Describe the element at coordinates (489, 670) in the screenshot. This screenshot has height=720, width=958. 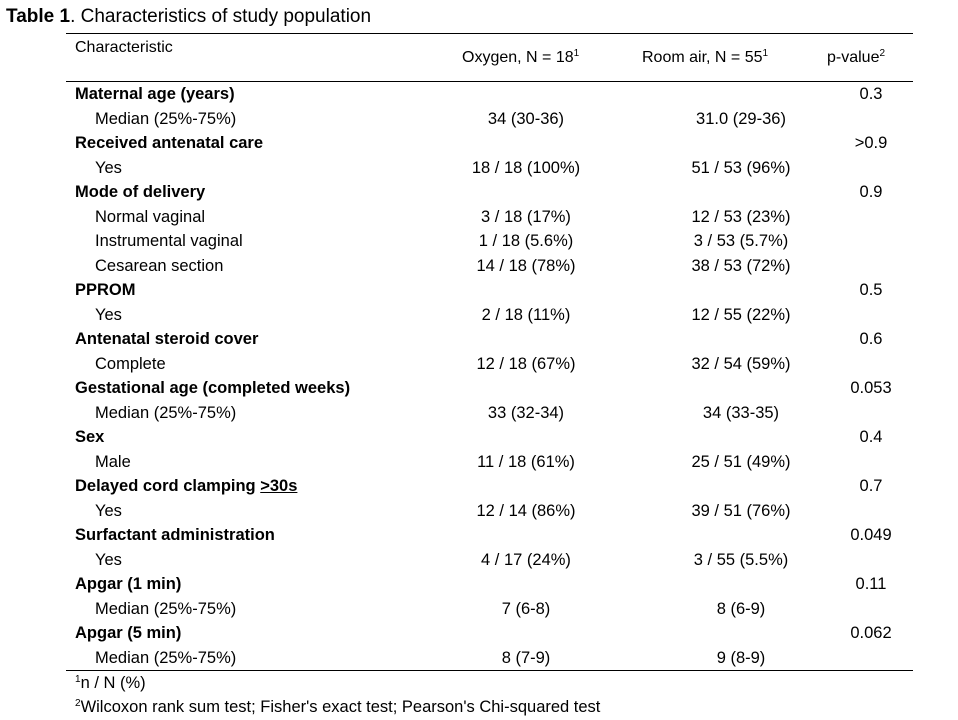
I see `table-bottom-rule` at that location.